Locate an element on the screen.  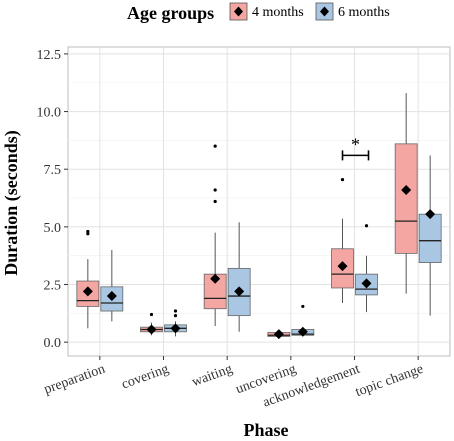
x-tick-label: preparation is located at coordinates (74, 380).